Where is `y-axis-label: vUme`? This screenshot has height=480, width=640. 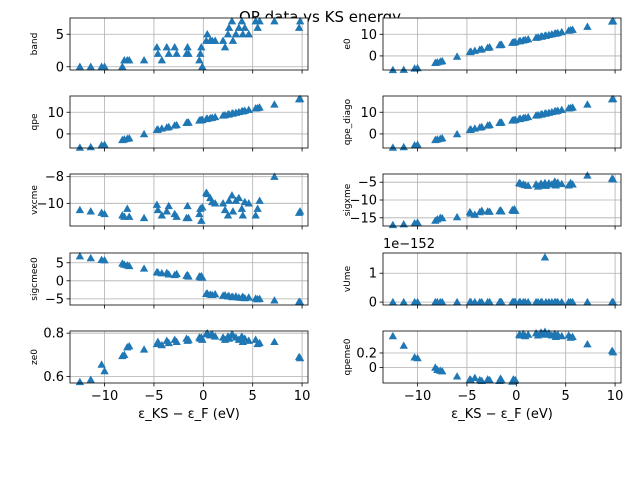
y-axis-label: vUme is located at coordinates (348, 278).